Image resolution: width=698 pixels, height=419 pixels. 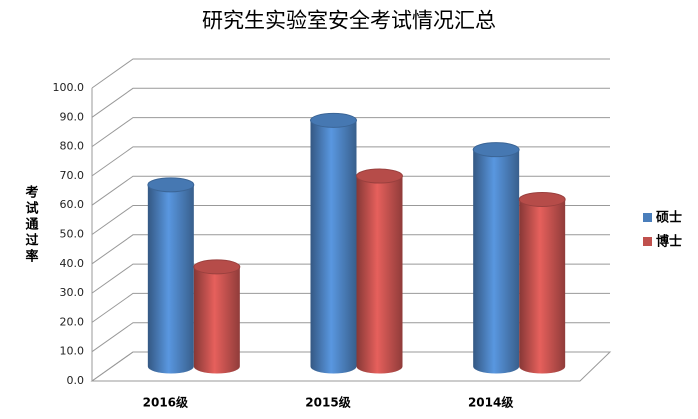 I want to click on y-tick-label: 50.0, so click(x=72, y=234).